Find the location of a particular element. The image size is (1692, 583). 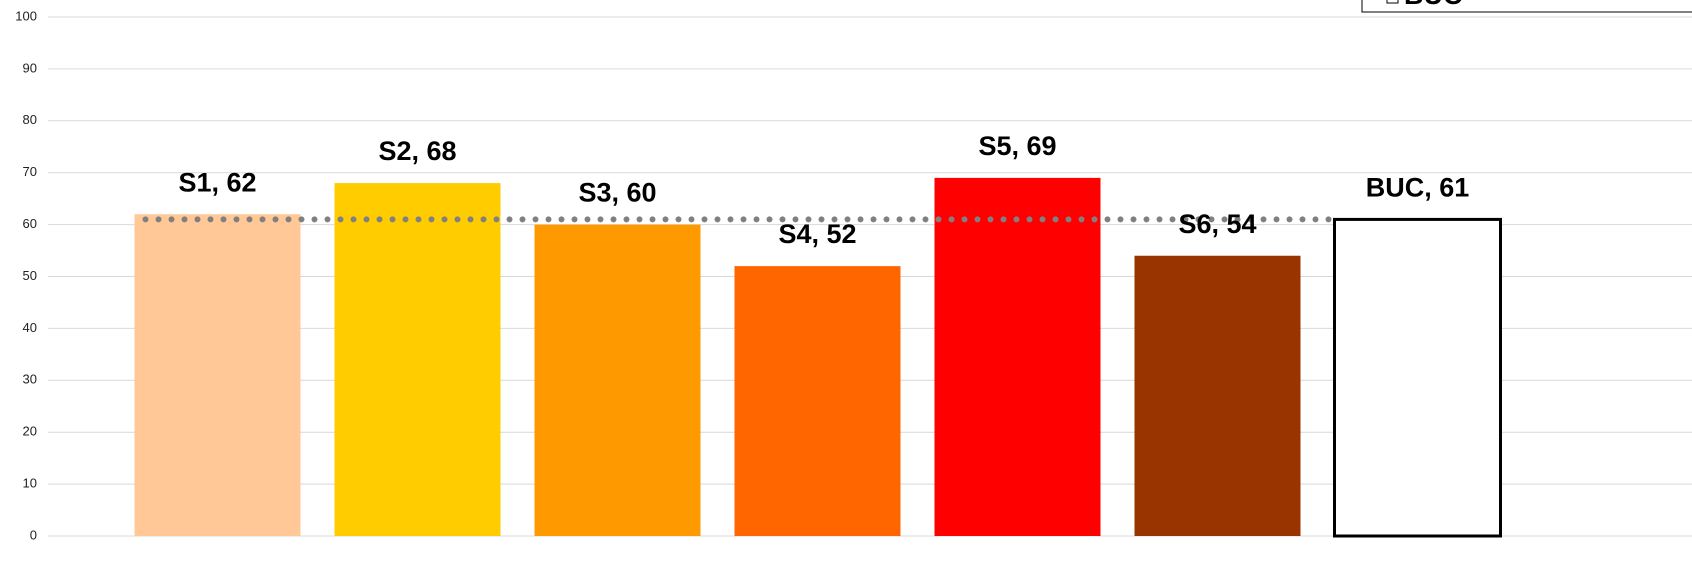

y-tick-label: 0 is located at coordinates (33, 534).